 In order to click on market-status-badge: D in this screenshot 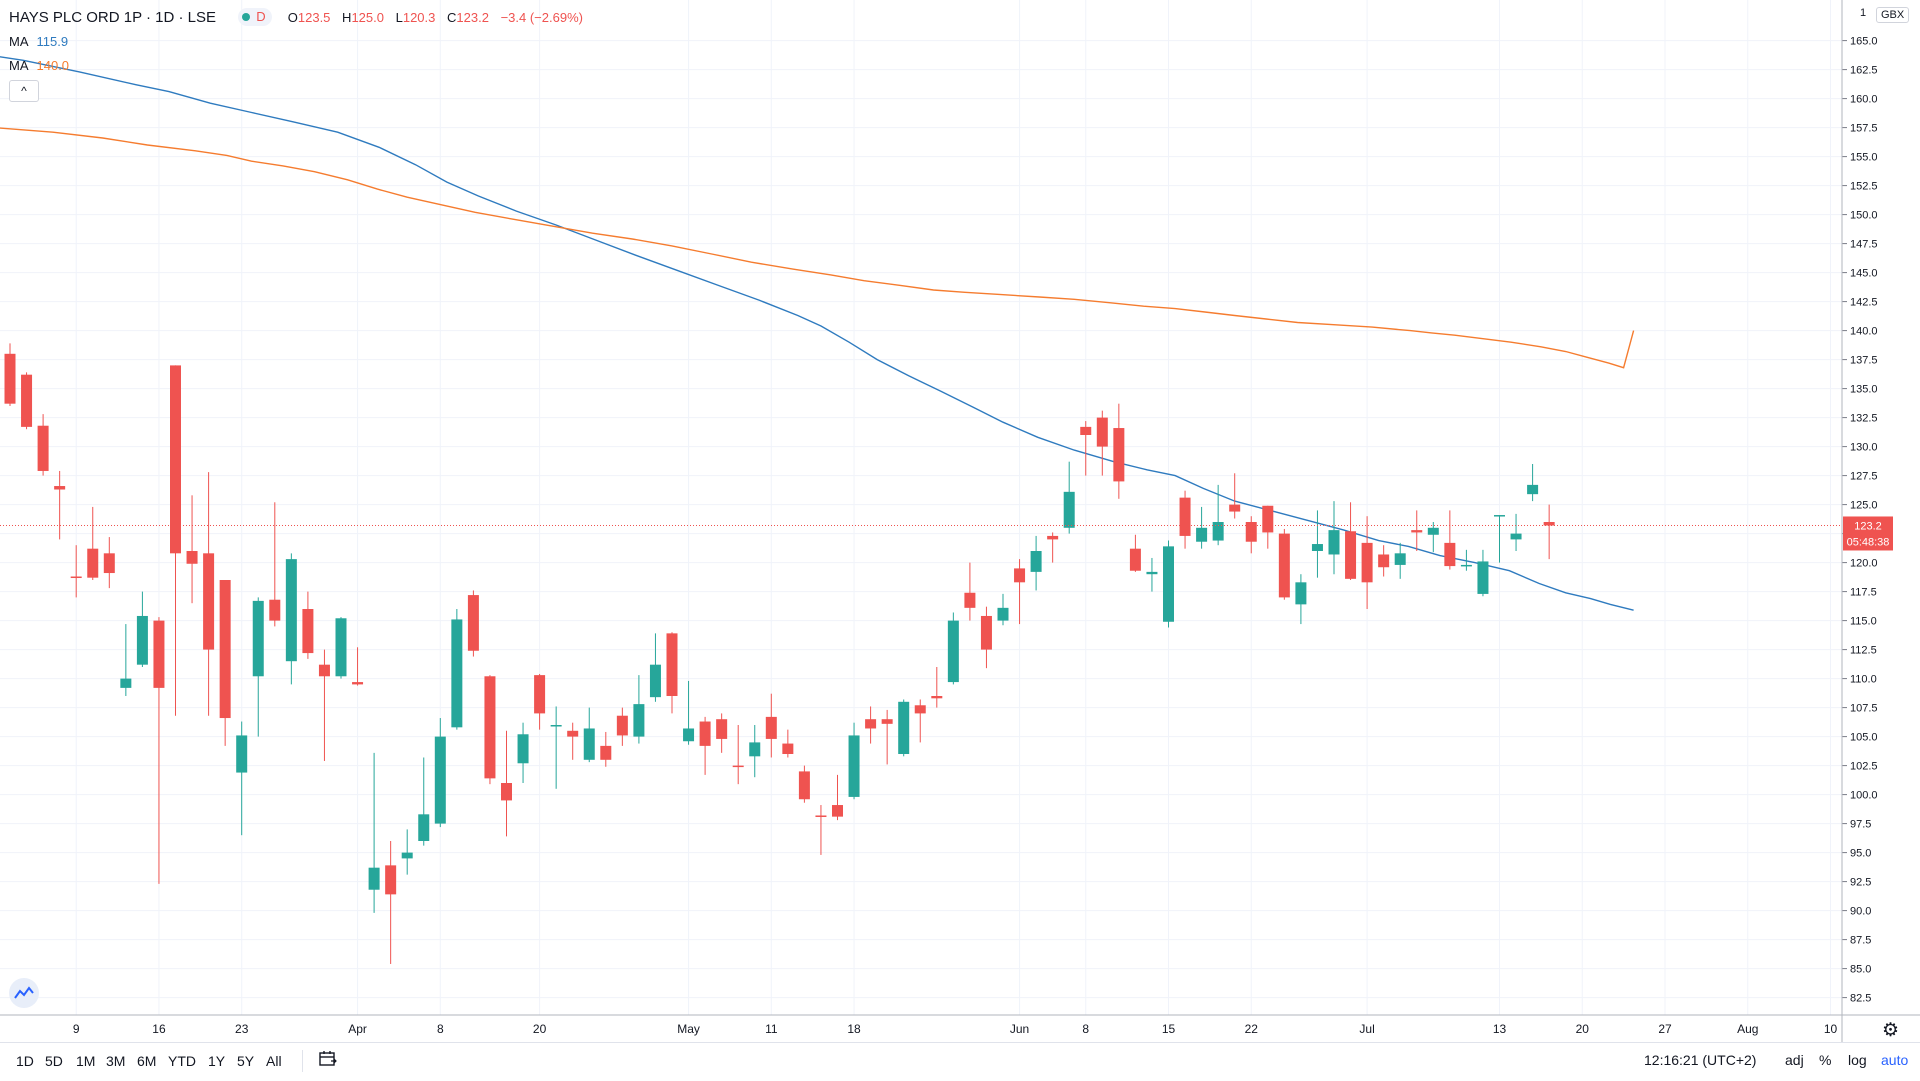, I will do `click(255, 17)`.